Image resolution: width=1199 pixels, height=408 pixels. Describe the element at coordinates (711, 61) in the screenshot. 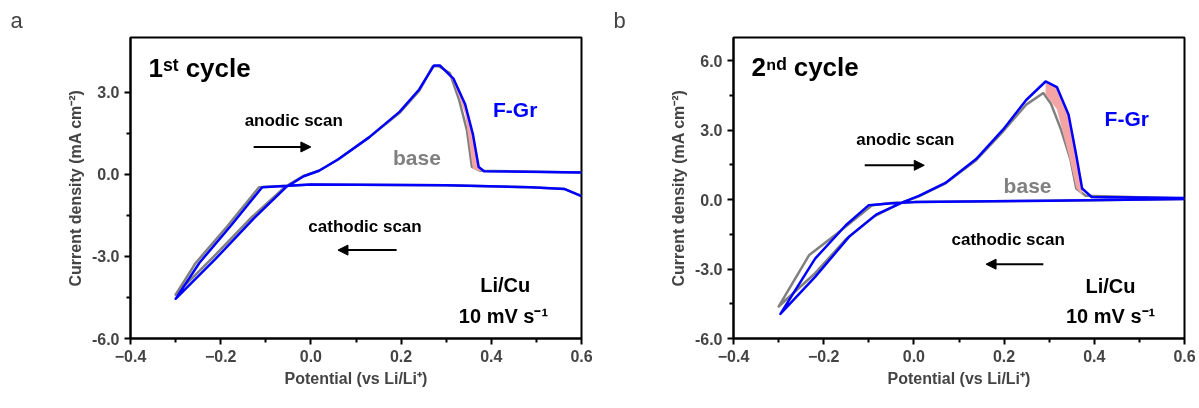

I see `y-tick-label: 6.0` at that location.